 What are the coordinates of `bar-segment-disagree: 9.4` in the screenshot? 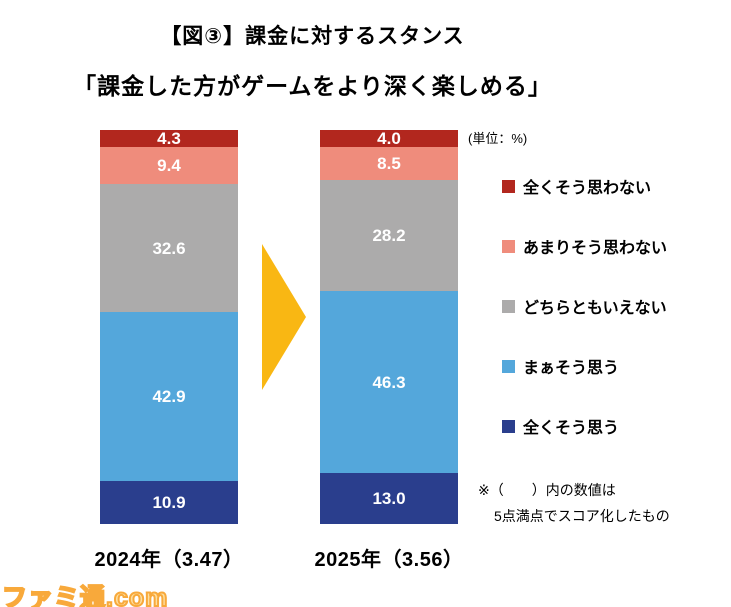 It's located at (169, 165).